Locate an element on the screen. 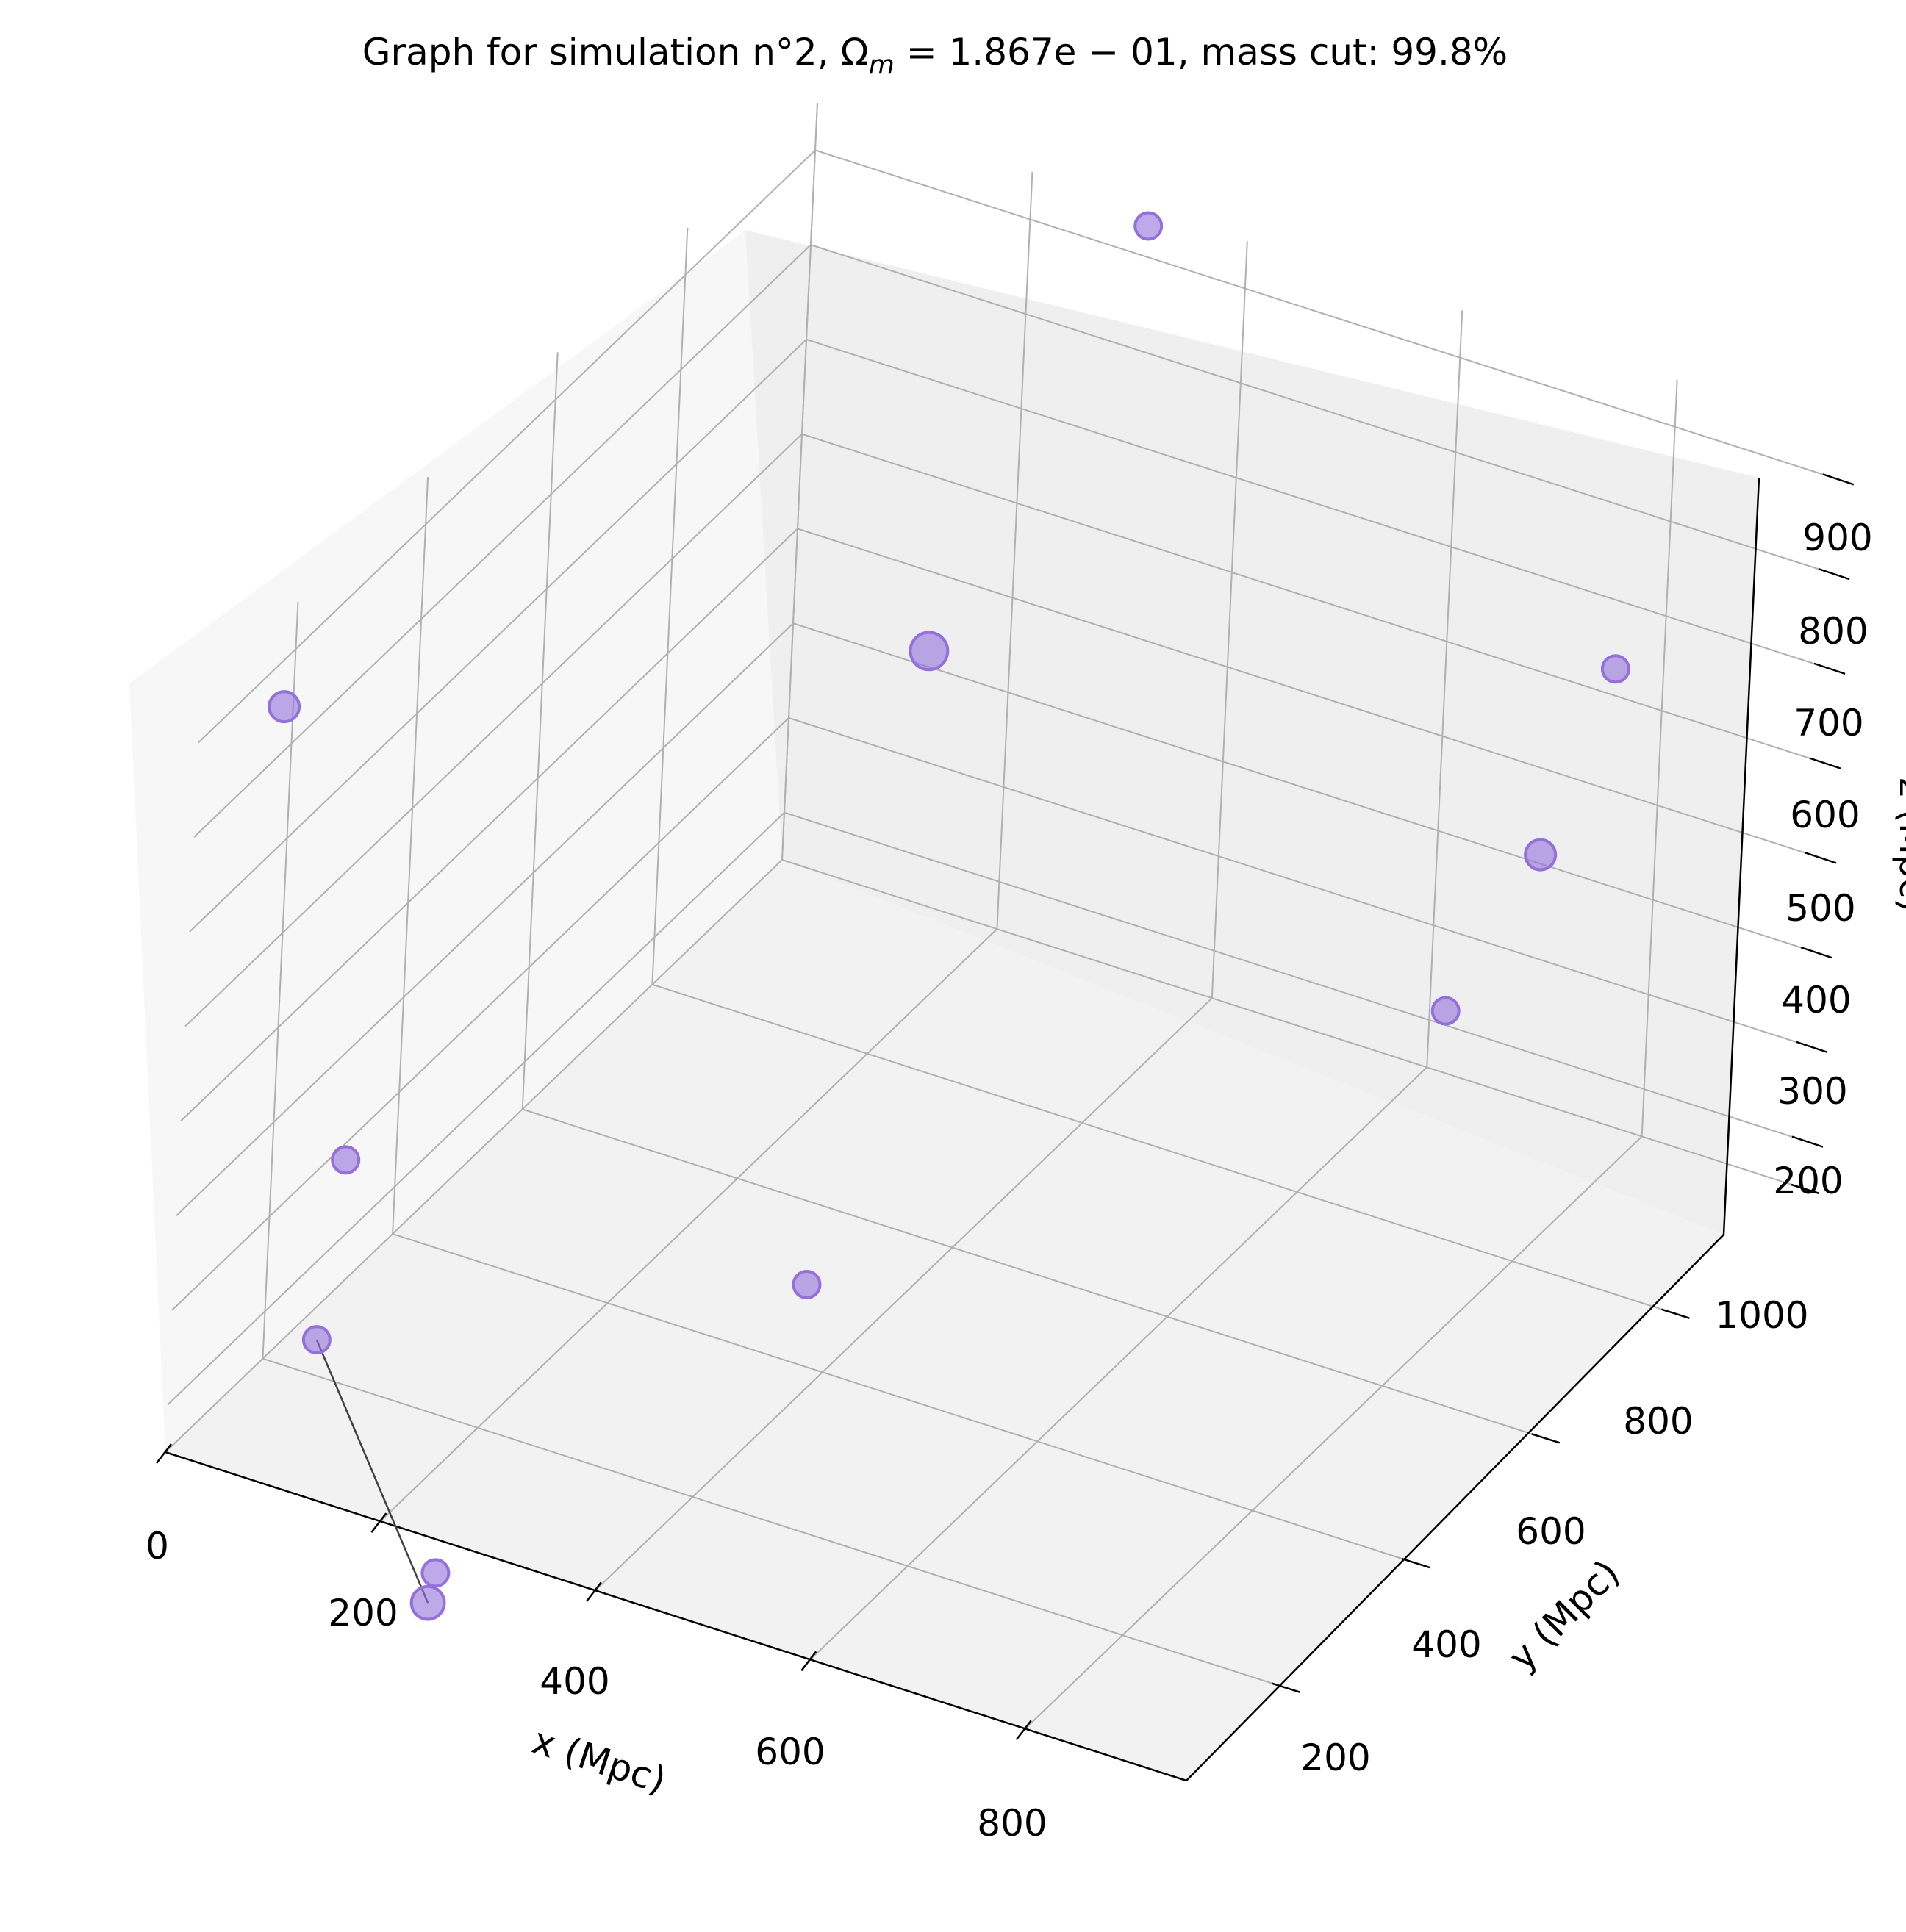  z-tick-label: 700 is located at coordinates (1829, 723).